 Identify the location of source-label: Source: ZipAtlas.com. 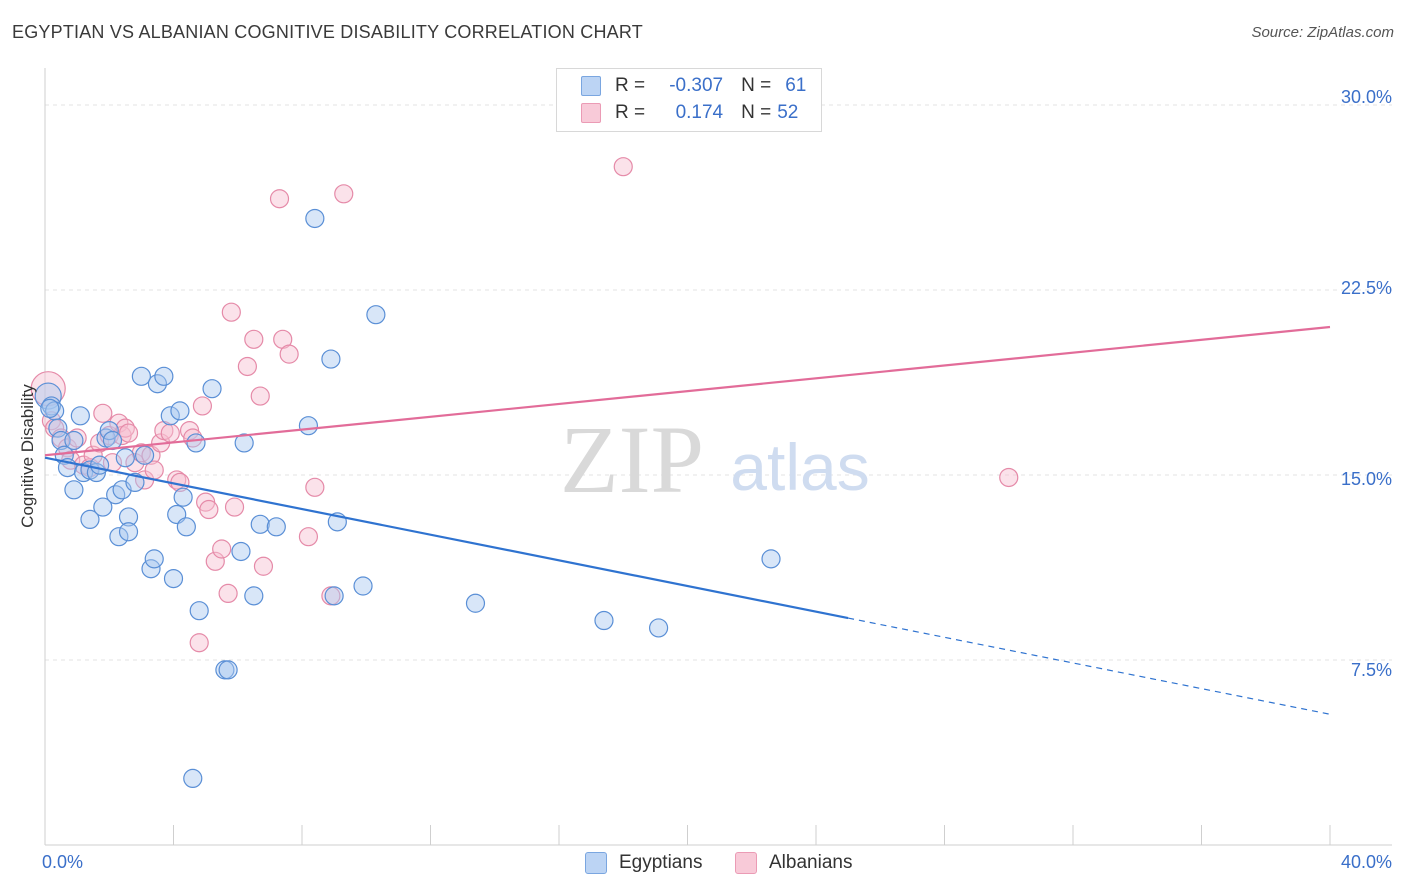
(1322, 32).